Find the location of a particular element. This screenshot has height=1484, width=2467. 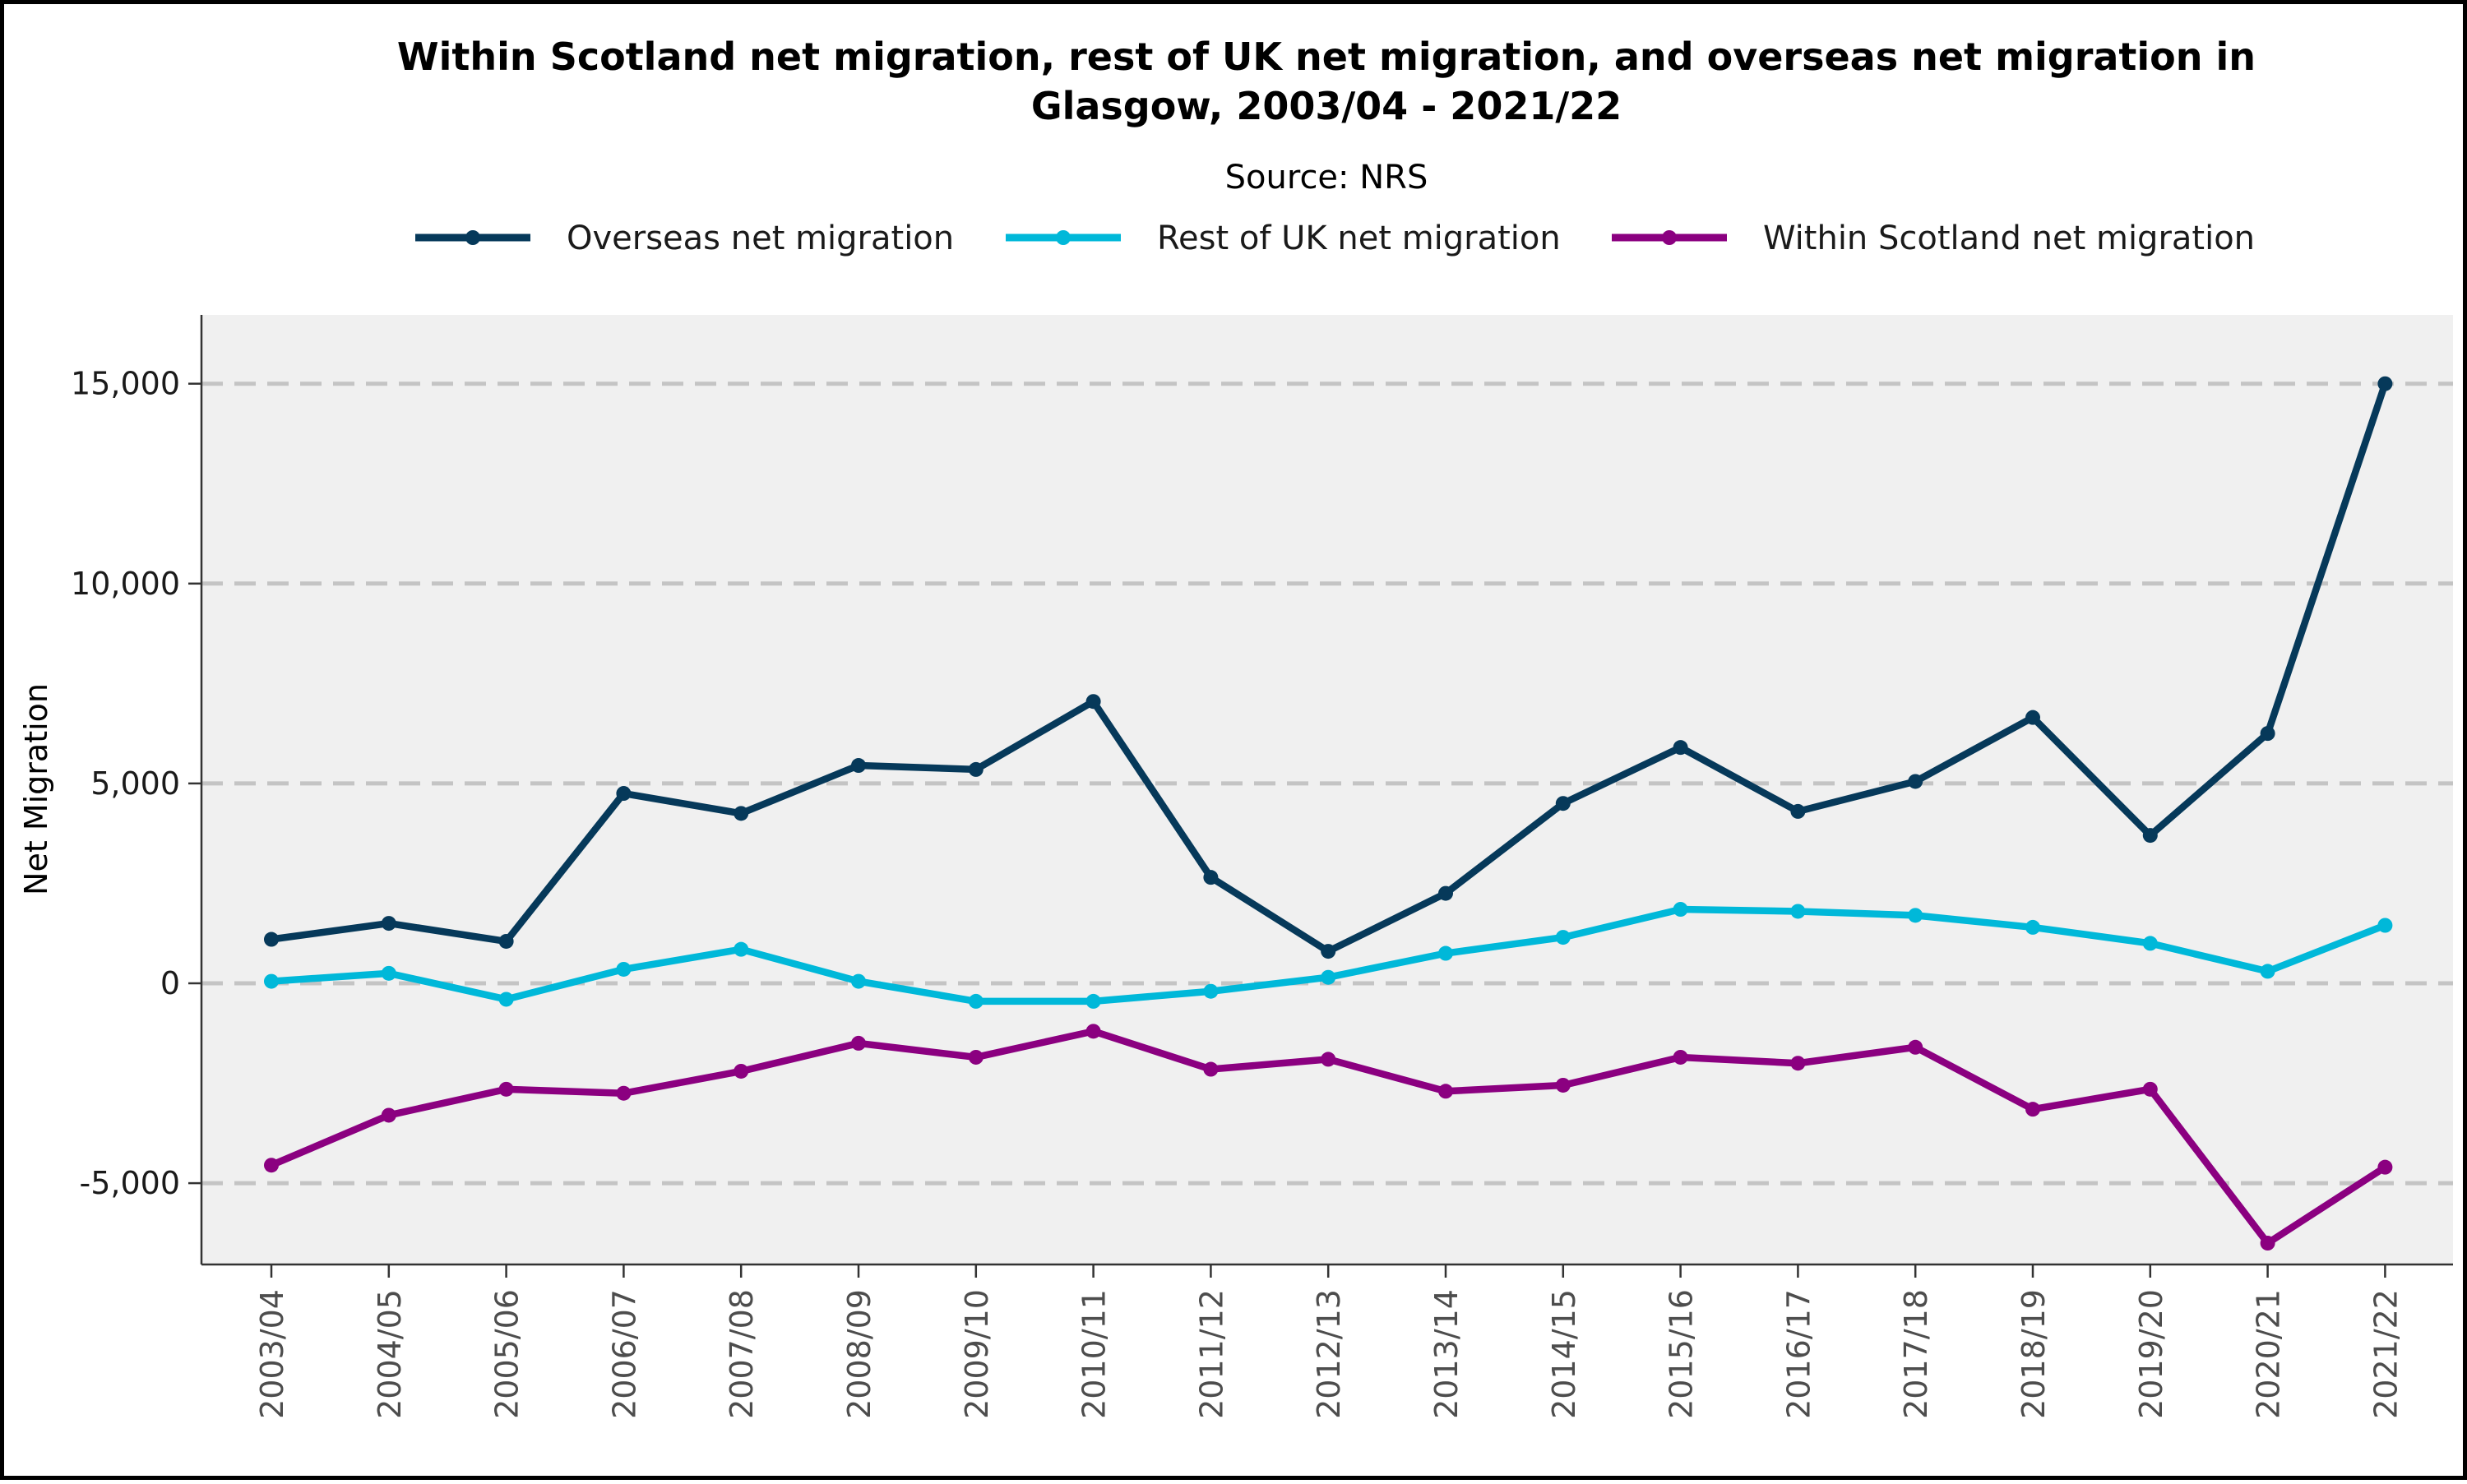

x-tick-label: 2014/15 is located at coordinates (1564, 1354).